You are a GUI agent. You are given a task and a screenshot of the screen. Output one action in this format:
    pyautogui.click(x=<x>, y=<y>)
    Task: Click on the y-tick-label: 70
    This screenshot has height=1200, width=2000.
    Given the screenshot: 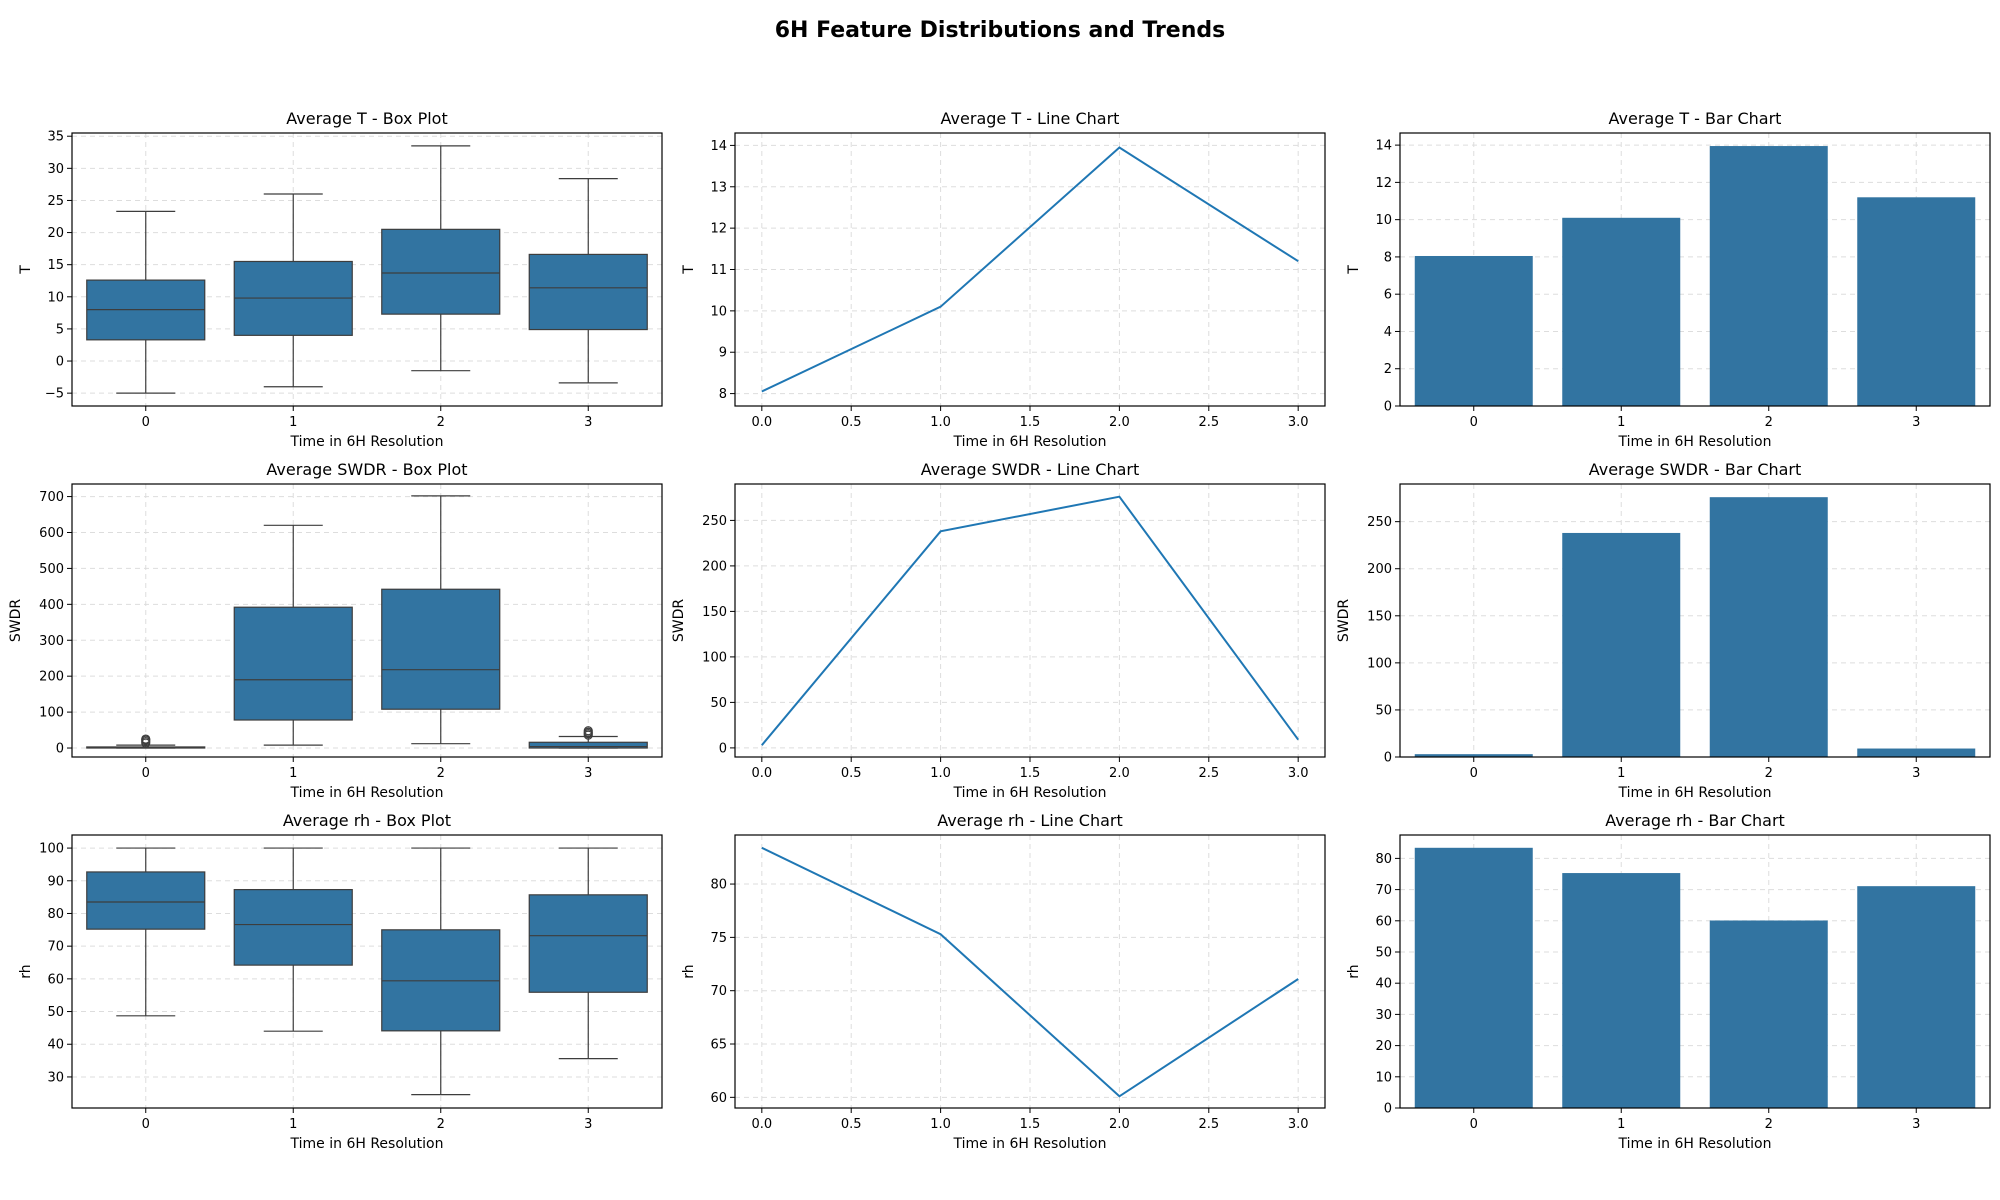 What is the action you would take?
    pyautogui.click(x=1383, y=890)
    